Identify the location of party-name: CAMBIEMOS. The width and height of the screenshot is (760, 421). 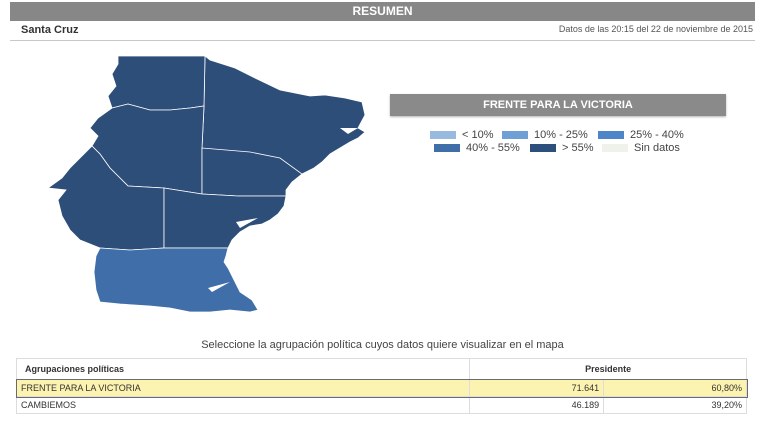
(243, 405).